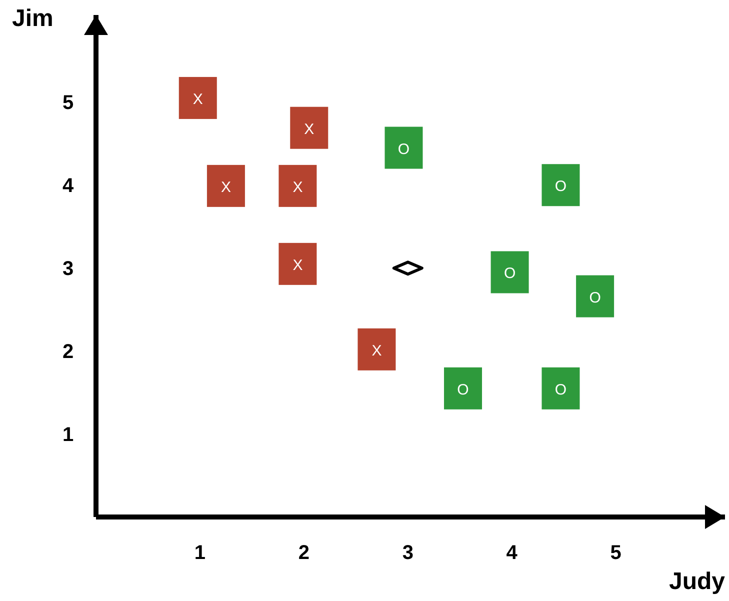  What do you see at coordinates (616, 553) in the screenshot?
I see `x-tick-label: 5` at bounding box center [616, 553].